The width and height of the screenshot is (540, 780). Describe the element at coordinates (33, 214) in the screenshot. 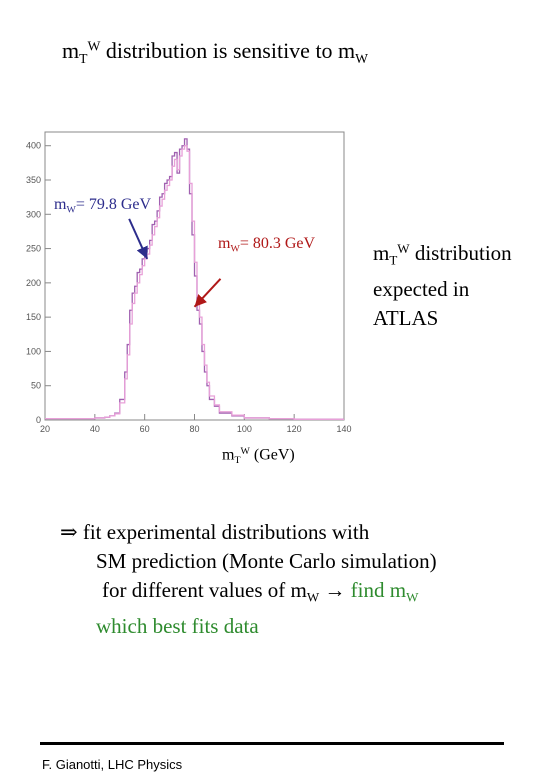

I see `y-tick-label: 300` at that location.